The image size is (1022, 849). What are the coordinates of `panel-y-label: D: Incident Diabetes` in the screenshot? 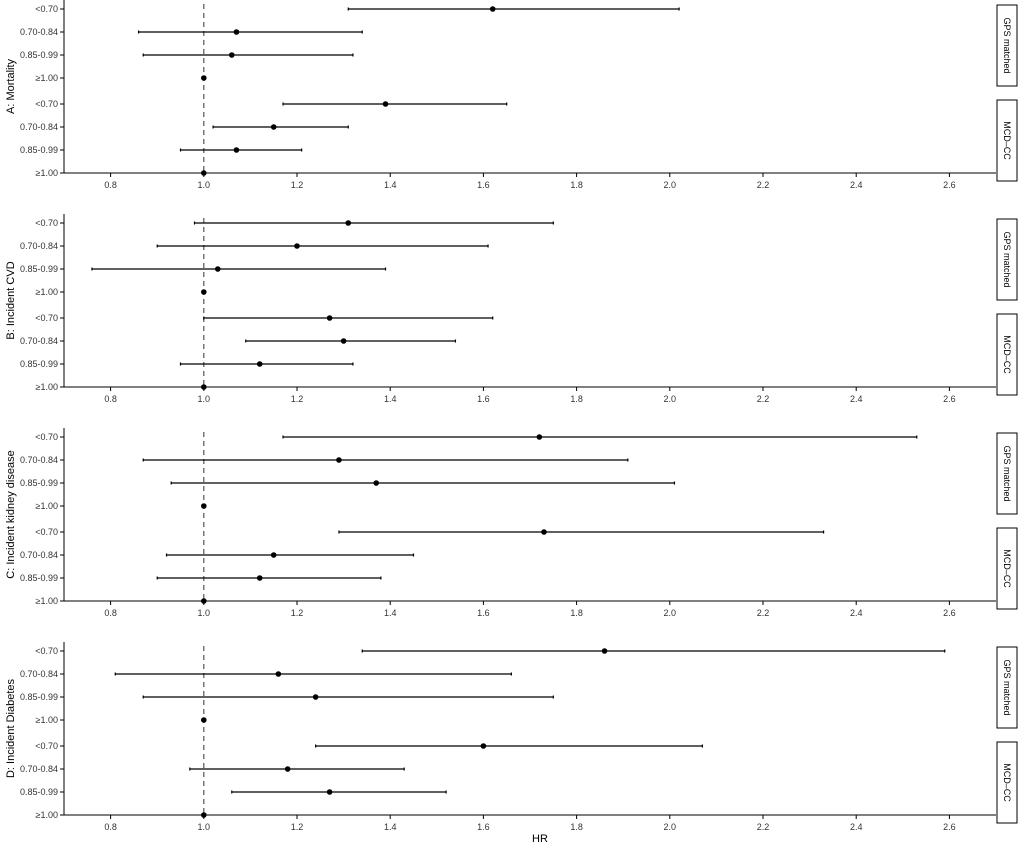 It's located at (11, 728).